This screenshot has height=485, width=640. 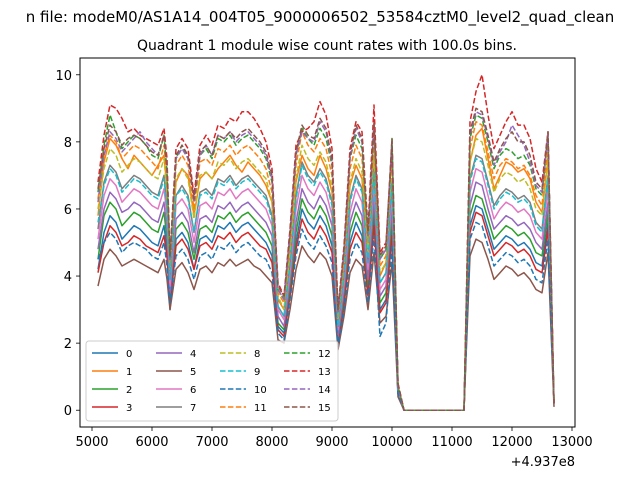 What do you see at coordinates (511, 442) in the screenshot?
I see `x-tick-label: 12000` at bounding box center [511, 442].